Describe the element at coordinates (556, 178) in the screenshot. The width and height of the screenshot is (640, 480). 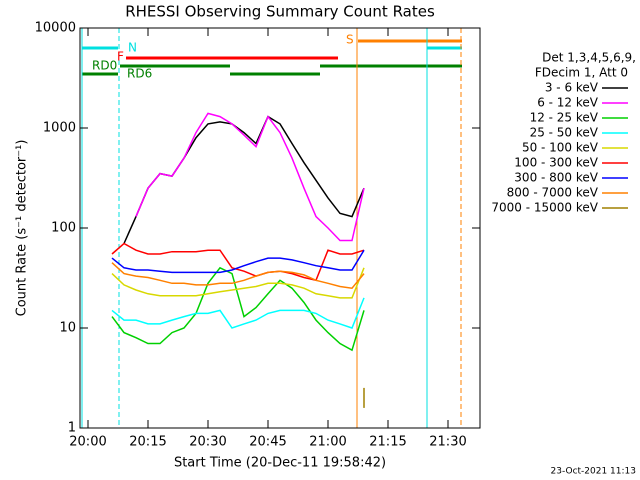
I see `legend-label: 300 - 800 keV` at that location.